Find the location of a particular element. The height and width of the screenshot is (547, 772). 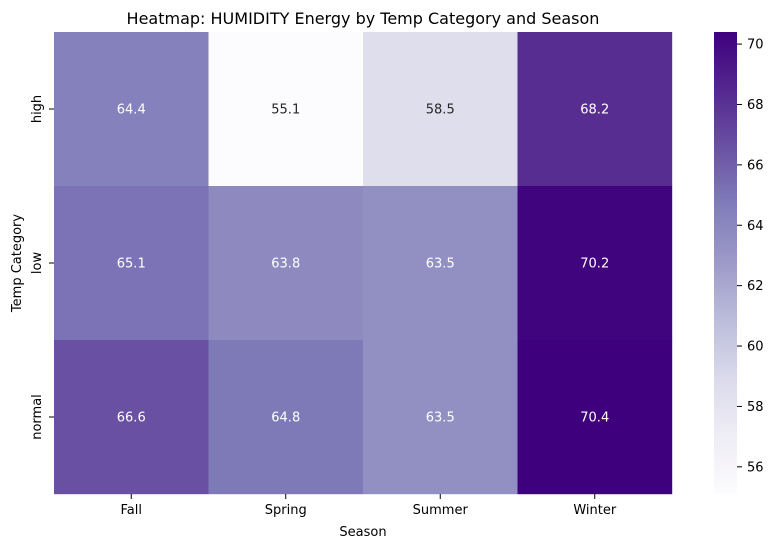

x-axis-label: Season is located at coordinates (362, 532).